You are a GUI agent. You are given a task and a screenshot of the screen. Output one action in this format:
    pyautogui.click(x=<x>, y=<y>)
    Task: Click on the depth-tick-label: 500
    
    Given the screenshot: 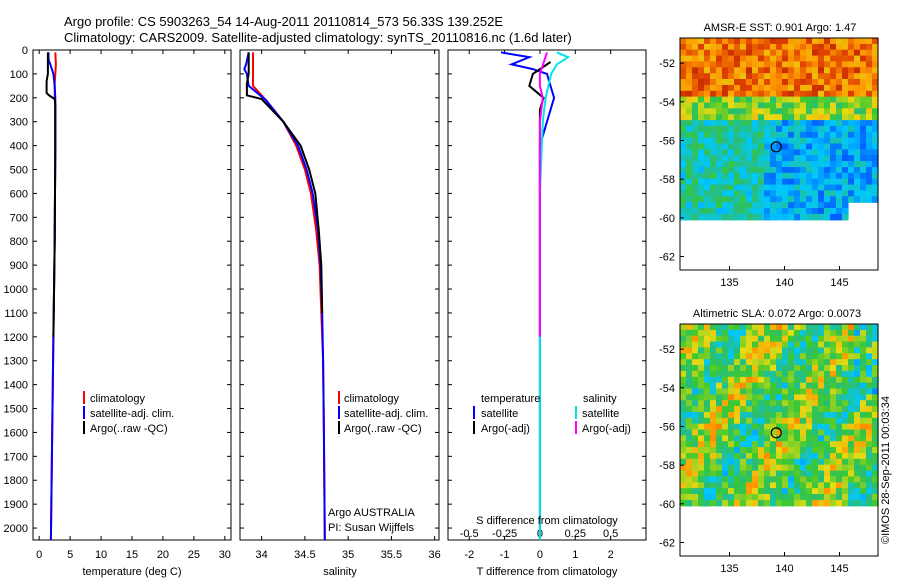 What is the action you would take?
    pyautogui.click(x=19, y=171)
    